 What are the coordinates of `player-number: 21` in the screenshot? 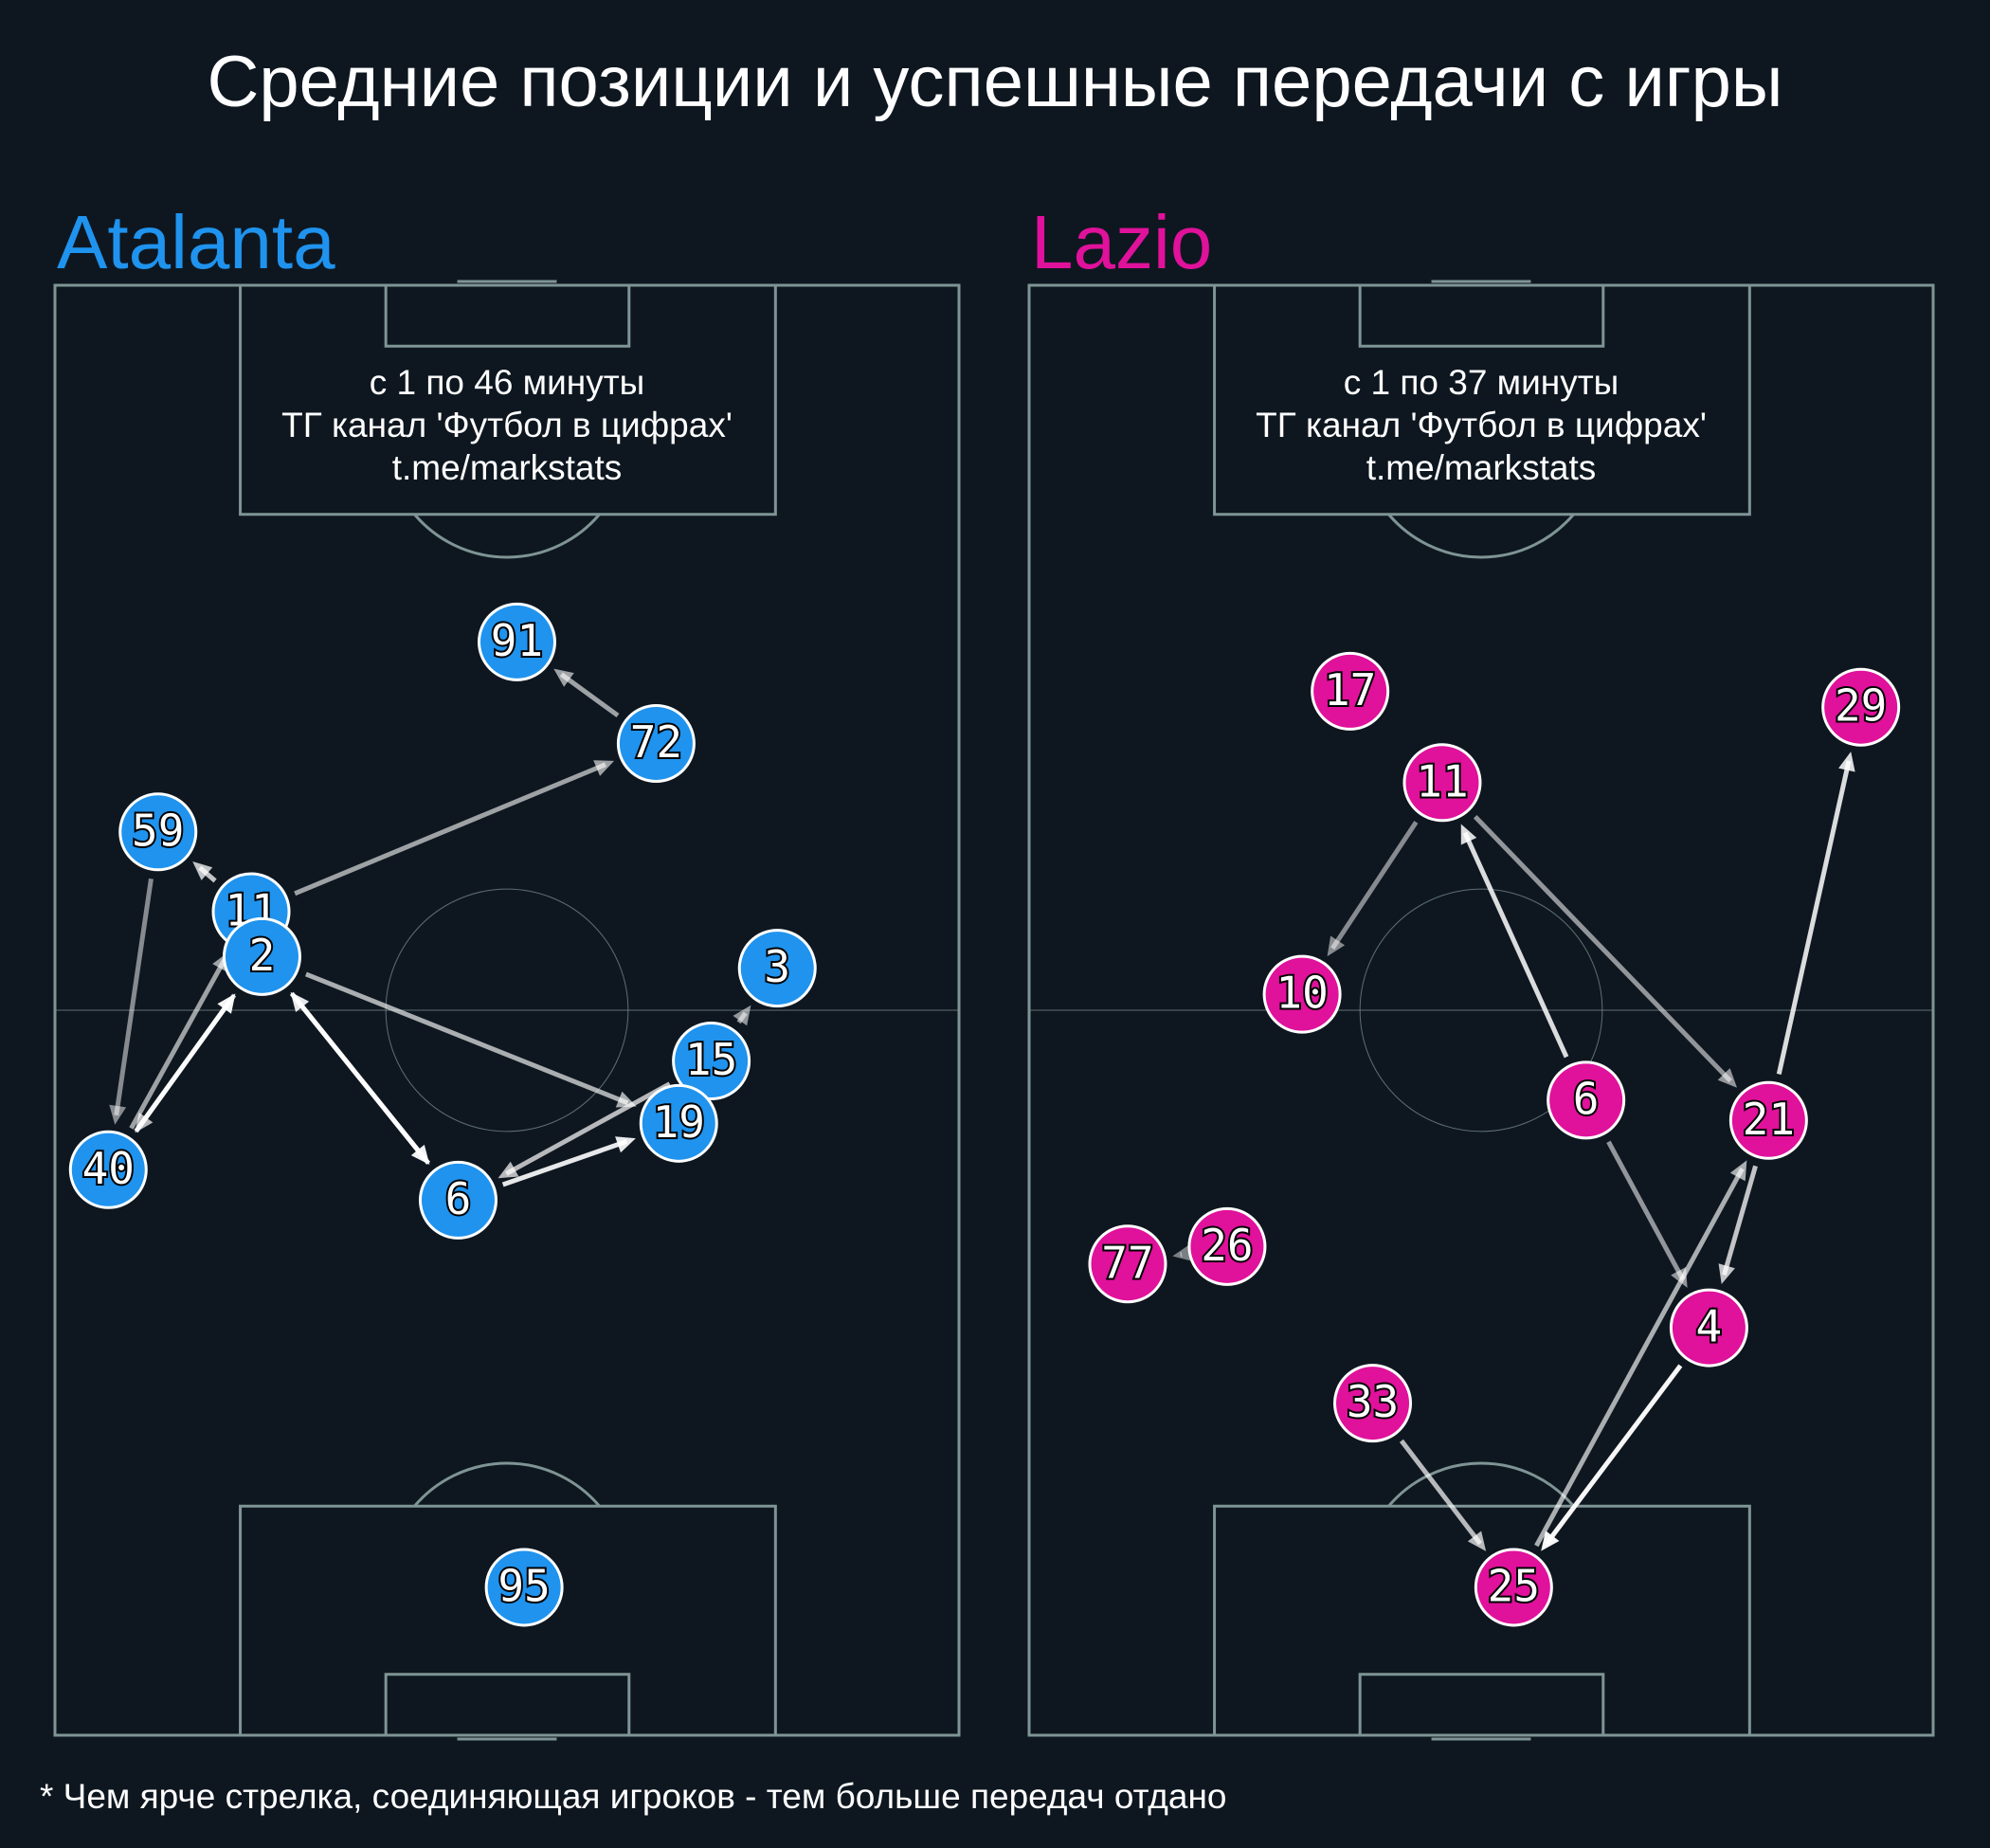 It's located at (1769, 1119).